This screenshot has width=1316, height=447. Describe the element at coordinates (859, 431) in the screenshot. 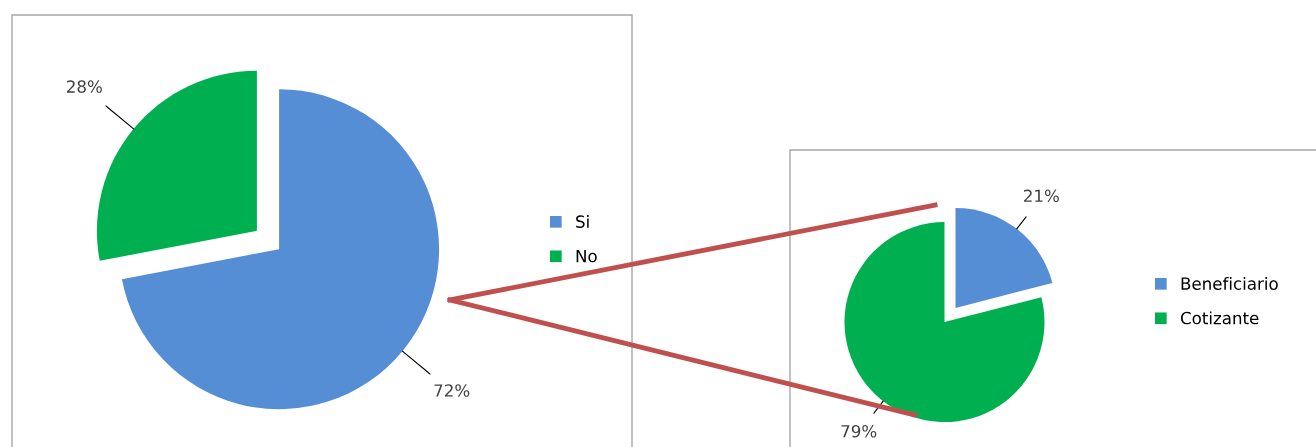

I see `data-label: 79%` at that location.